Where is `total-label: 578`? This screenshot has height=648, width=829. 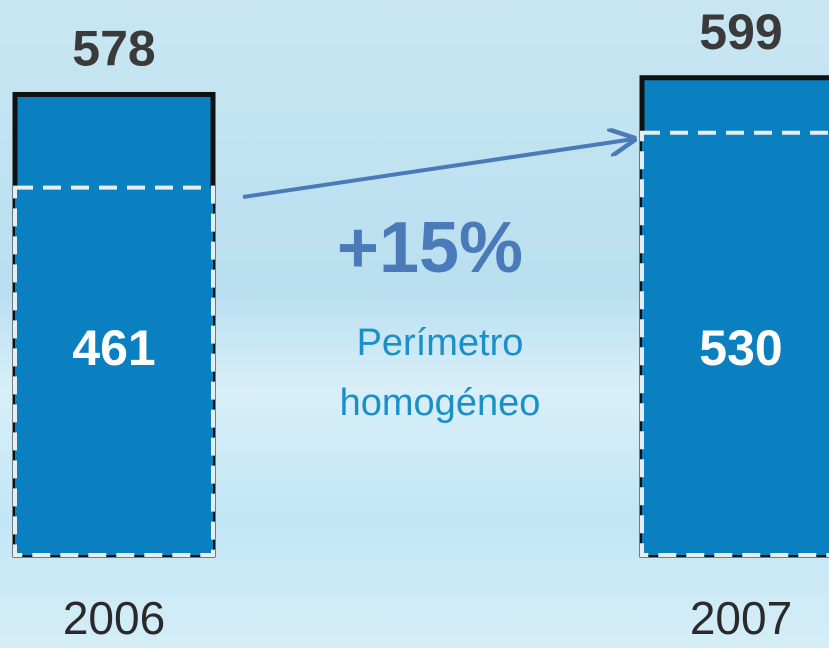
total-label: 578 is located at coordinates (113, 49).